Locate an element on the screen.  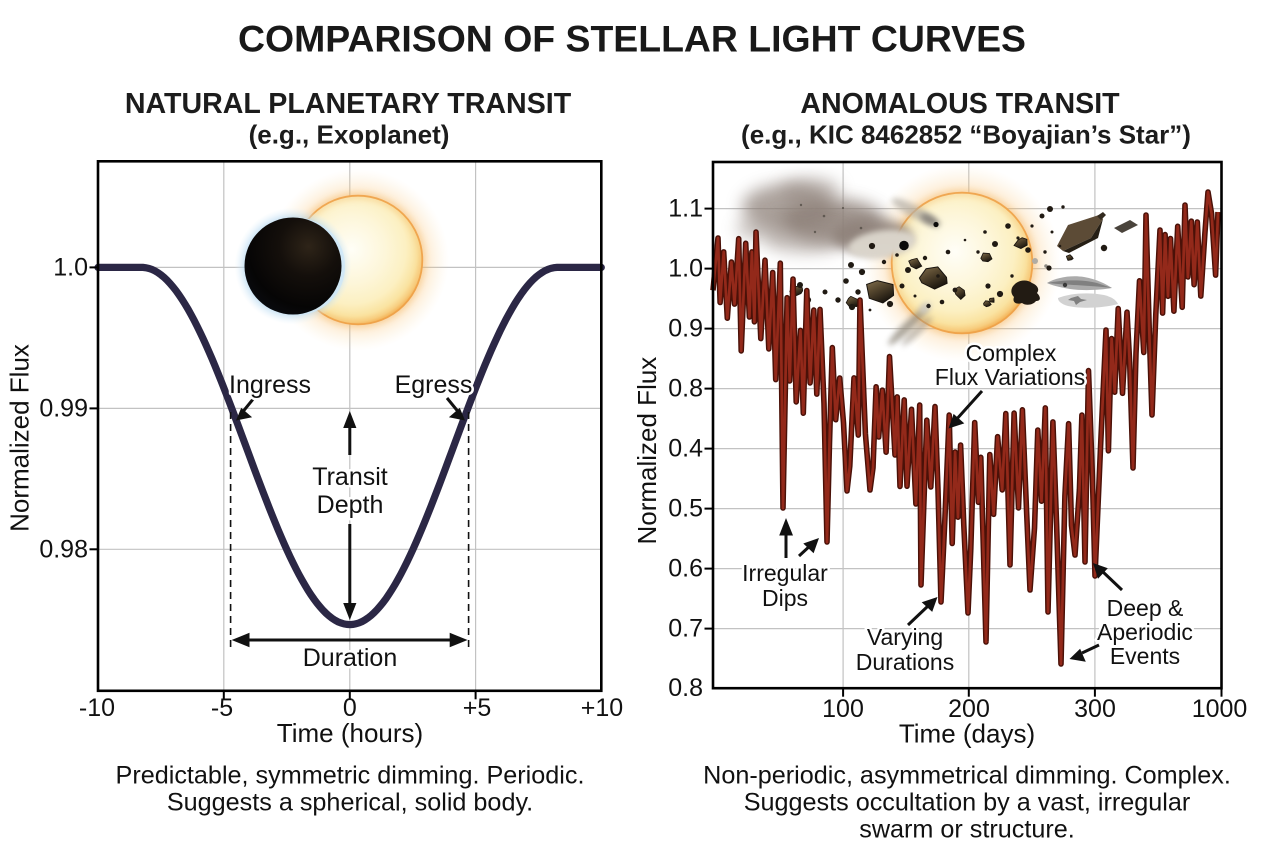
svg-text:Suggests a spherical, solid bo: Suggests a spherical, solid body. is located at coordinates (350, 803).